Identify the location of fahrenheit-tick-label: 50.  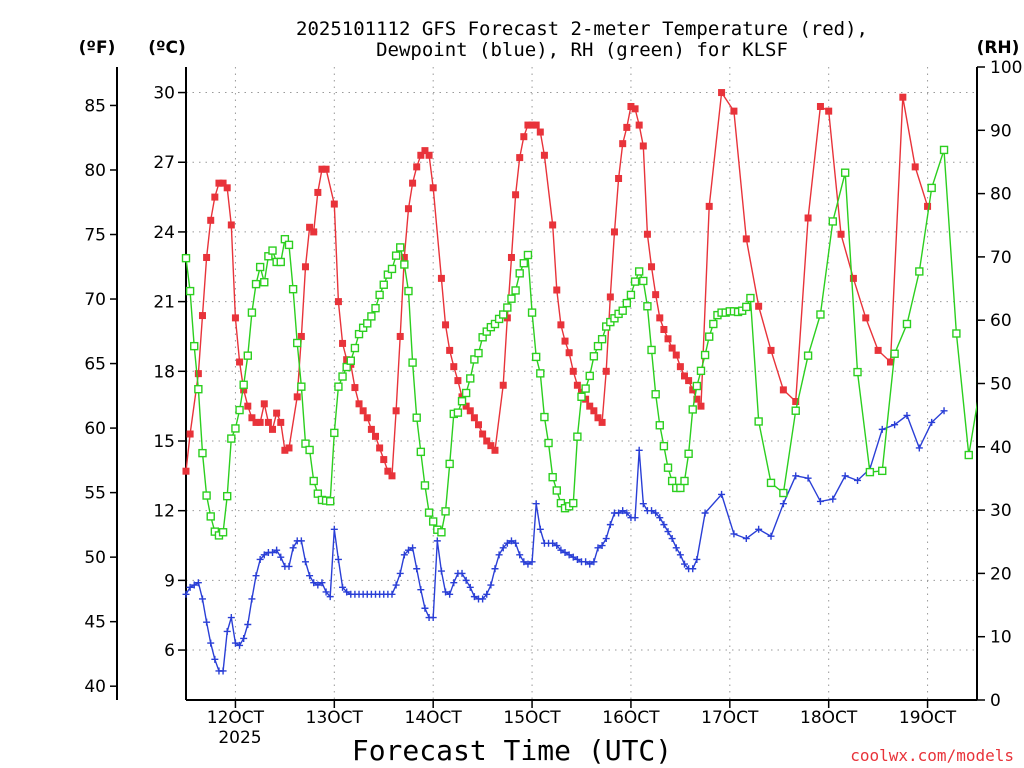
(95, 558).